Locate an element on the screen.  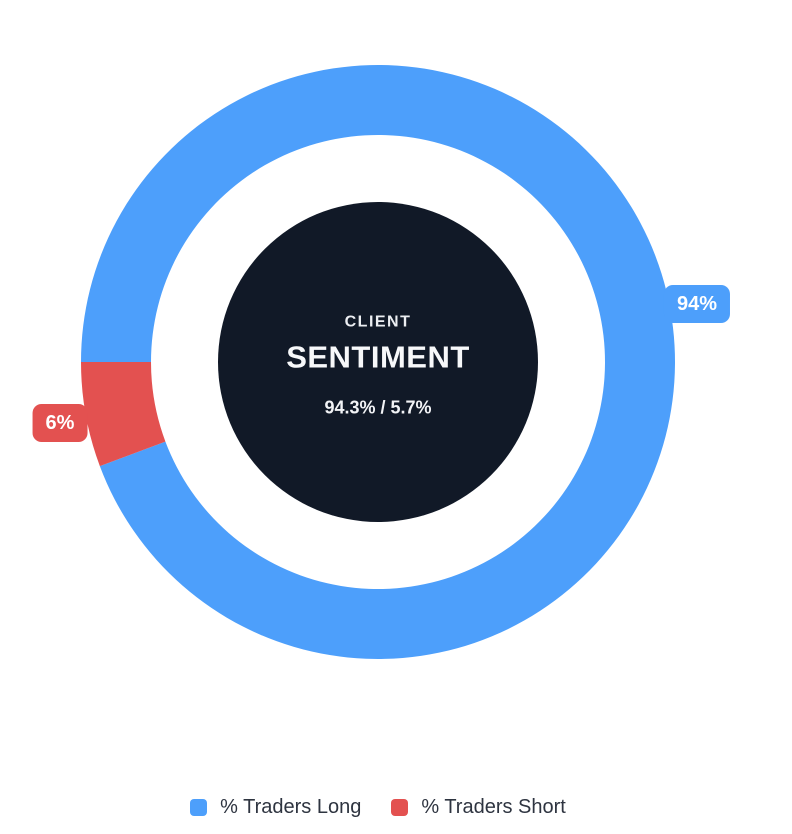
long-percentage-badge: 94% is located at coordinates (697, 304).